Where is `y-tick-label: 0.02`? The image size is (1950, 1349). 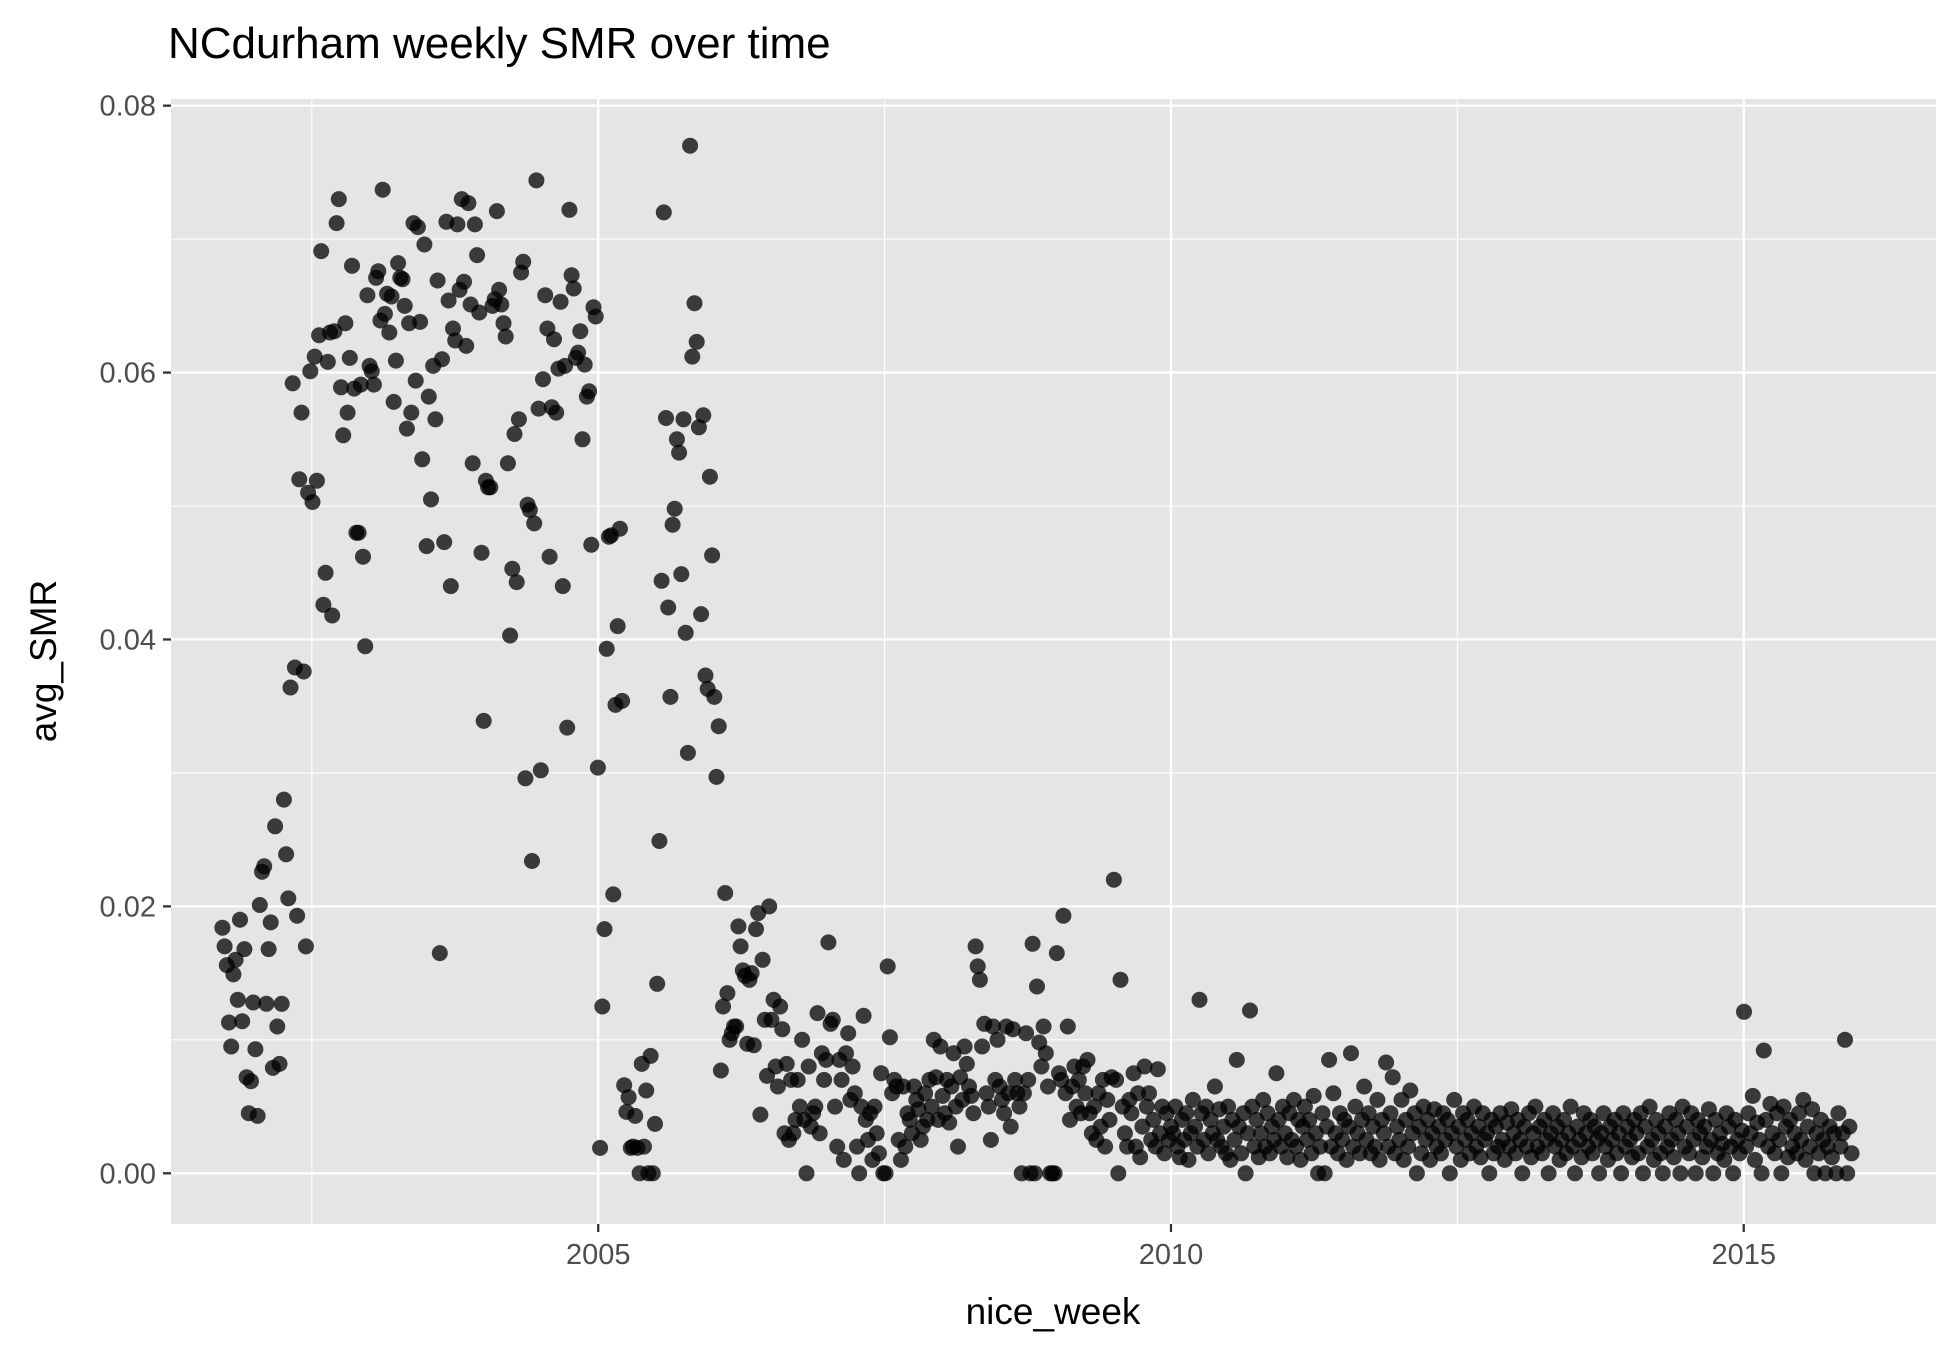 y-tick-label: 0.02 is located at coordinates (128, 907).